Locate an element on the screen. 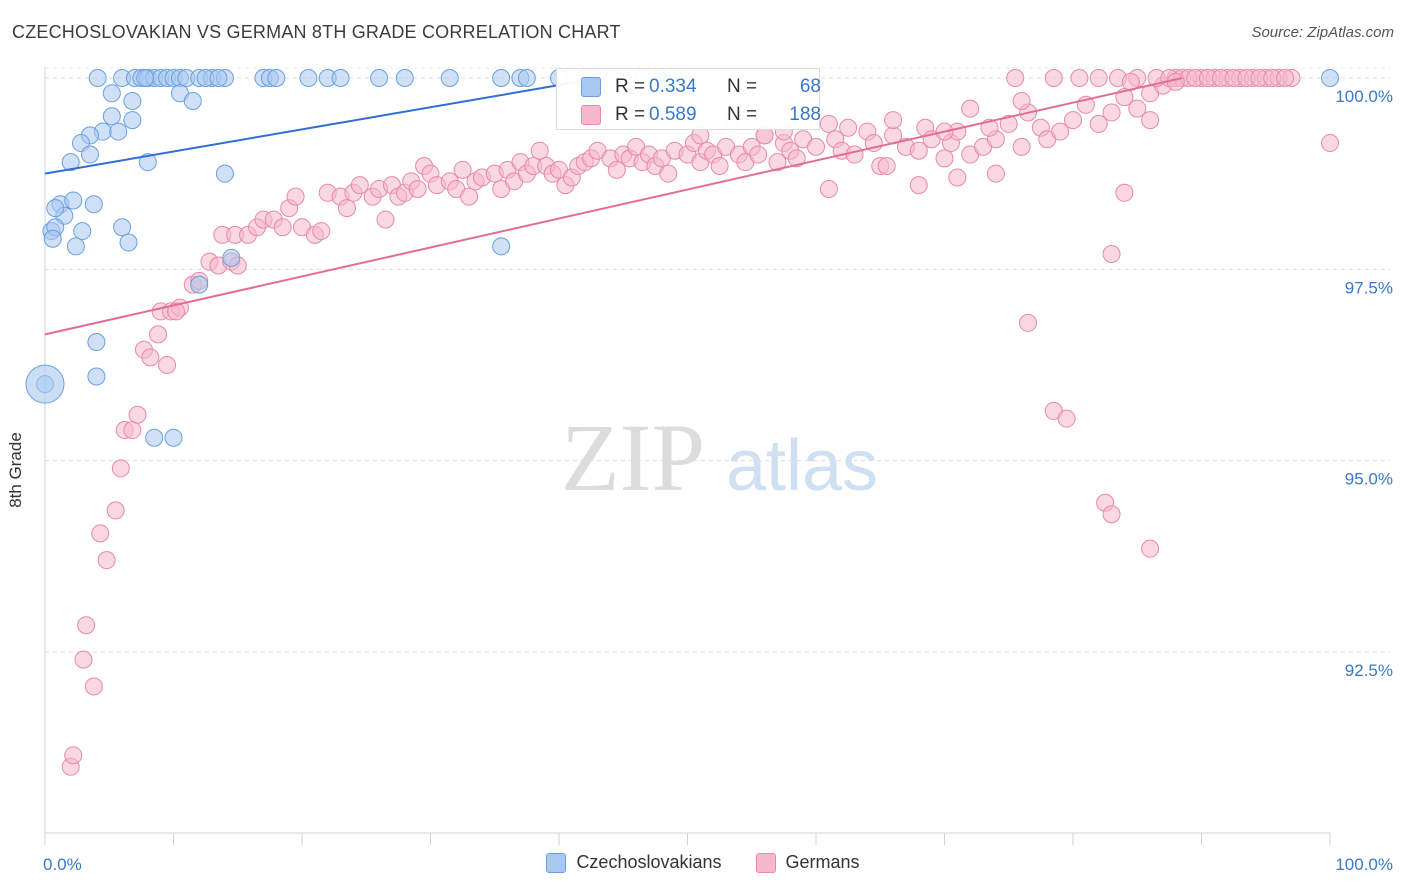  watermark: ZIP atlas is located at coordinates (719, 457).